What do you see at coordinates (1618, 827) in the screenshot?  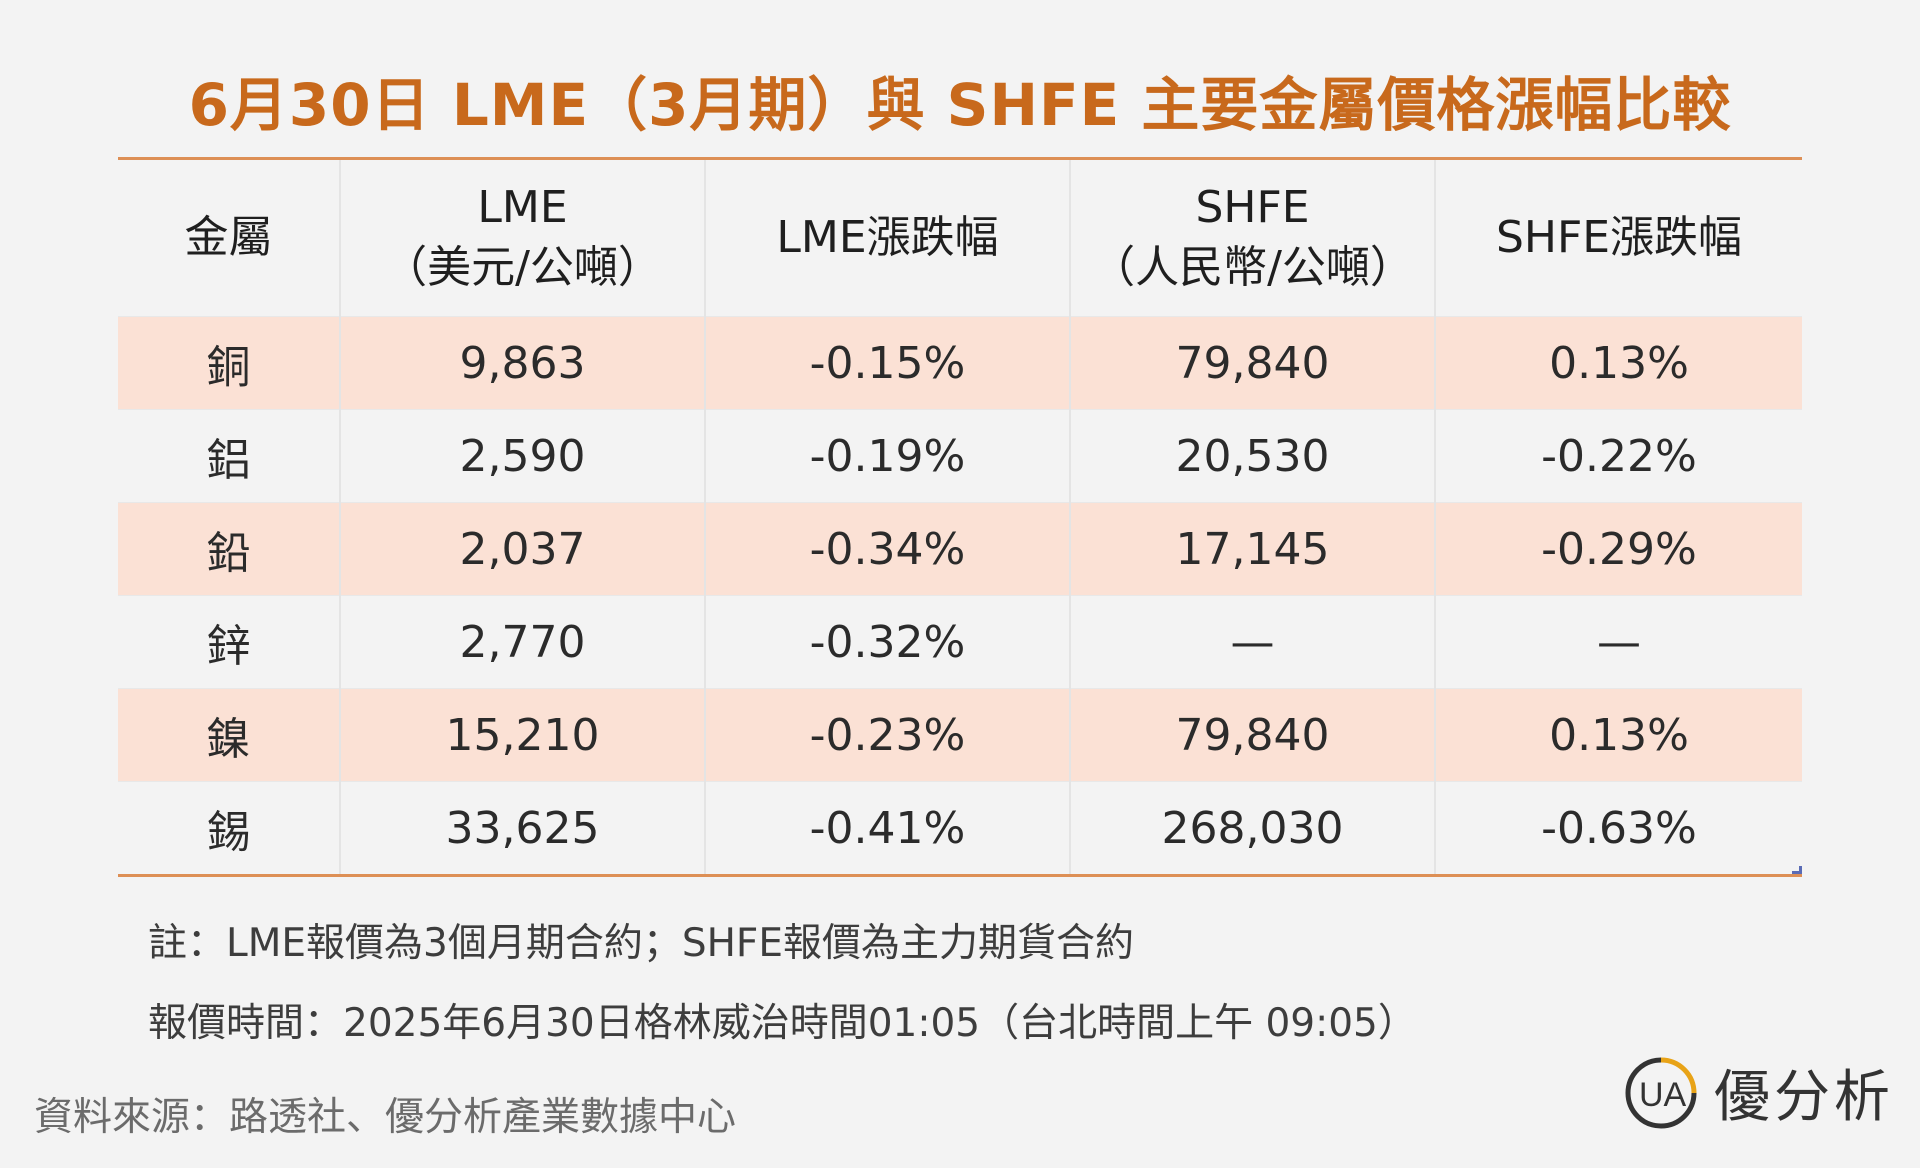 I see `shfe-change-cell: -0.63%` at bounding box center [1618, 827].